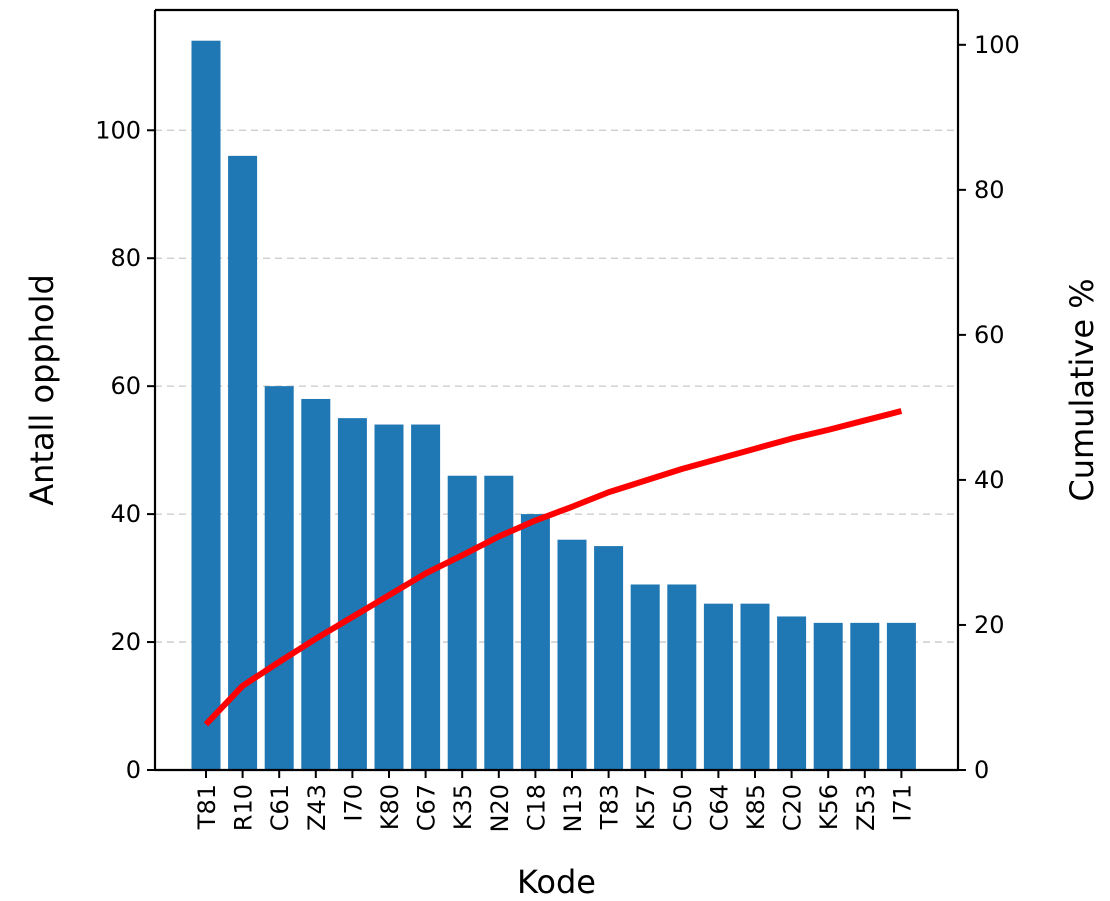 This screenshot has height=901, width=1110. I want to click on bar-C67, so click(426, 597).